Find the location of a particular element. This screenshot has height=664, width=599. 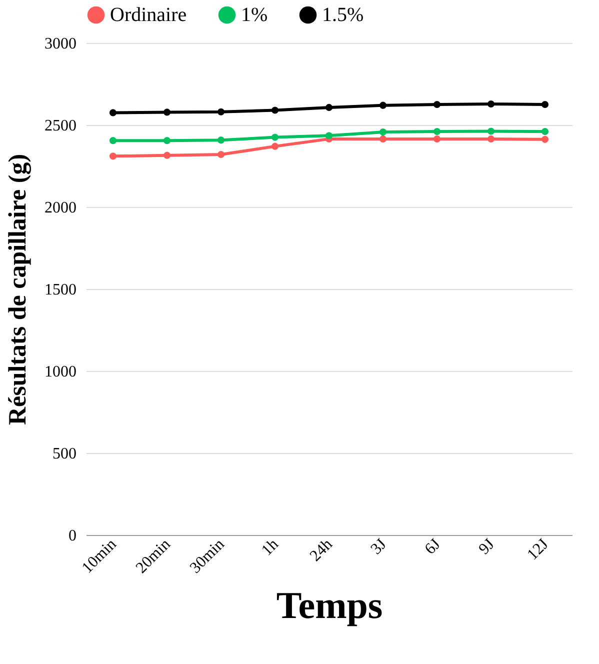

y-tick-label: 1000 is located at coordinates (60, 372).